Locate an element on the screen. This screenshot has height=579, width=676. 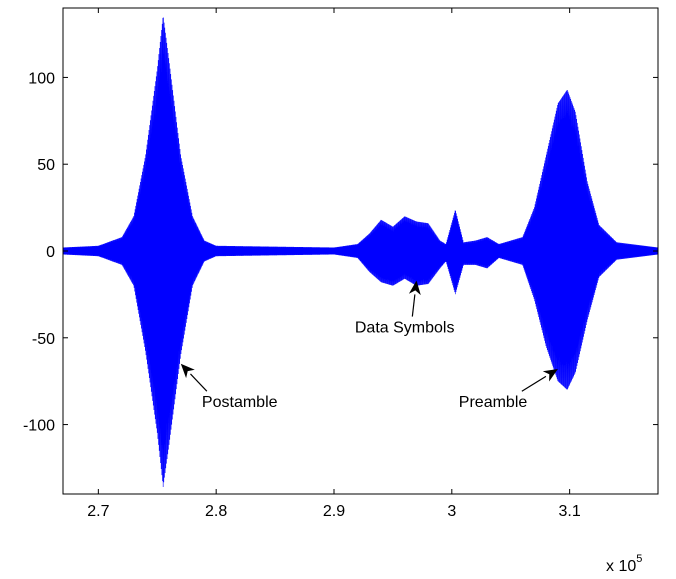
annotation-label: Preamble is located at coordinates (493, 402).